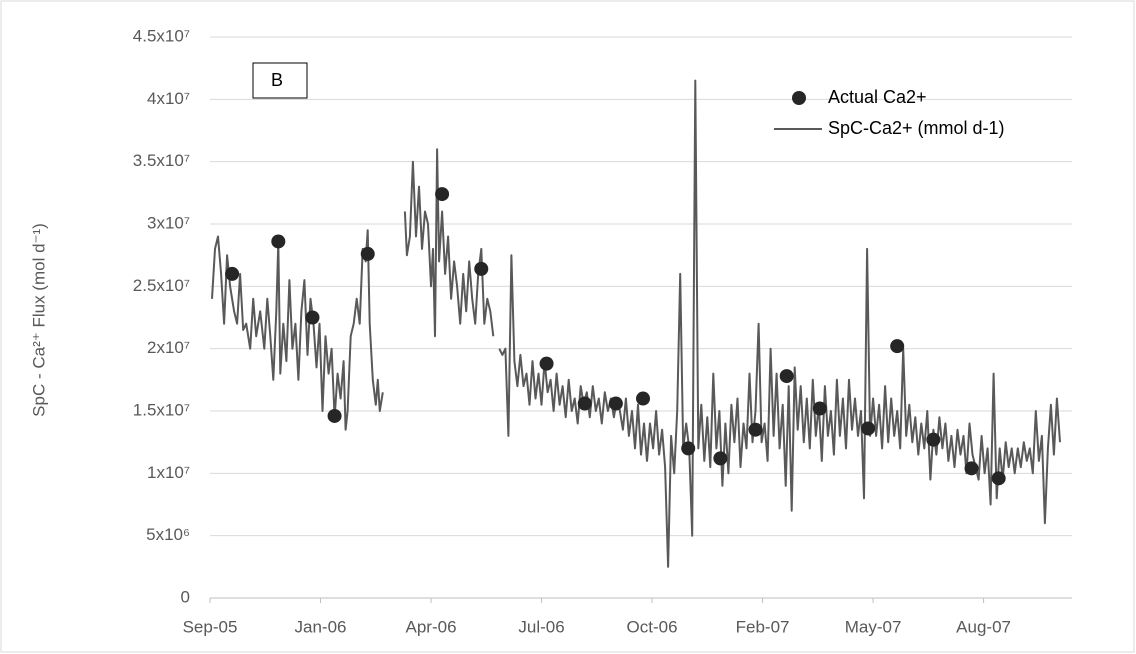  What do you see at coordinates (168, 222) in the screenshot?
I see `y-tick-label: 3x10⁷` at bounding box center [168, 222].